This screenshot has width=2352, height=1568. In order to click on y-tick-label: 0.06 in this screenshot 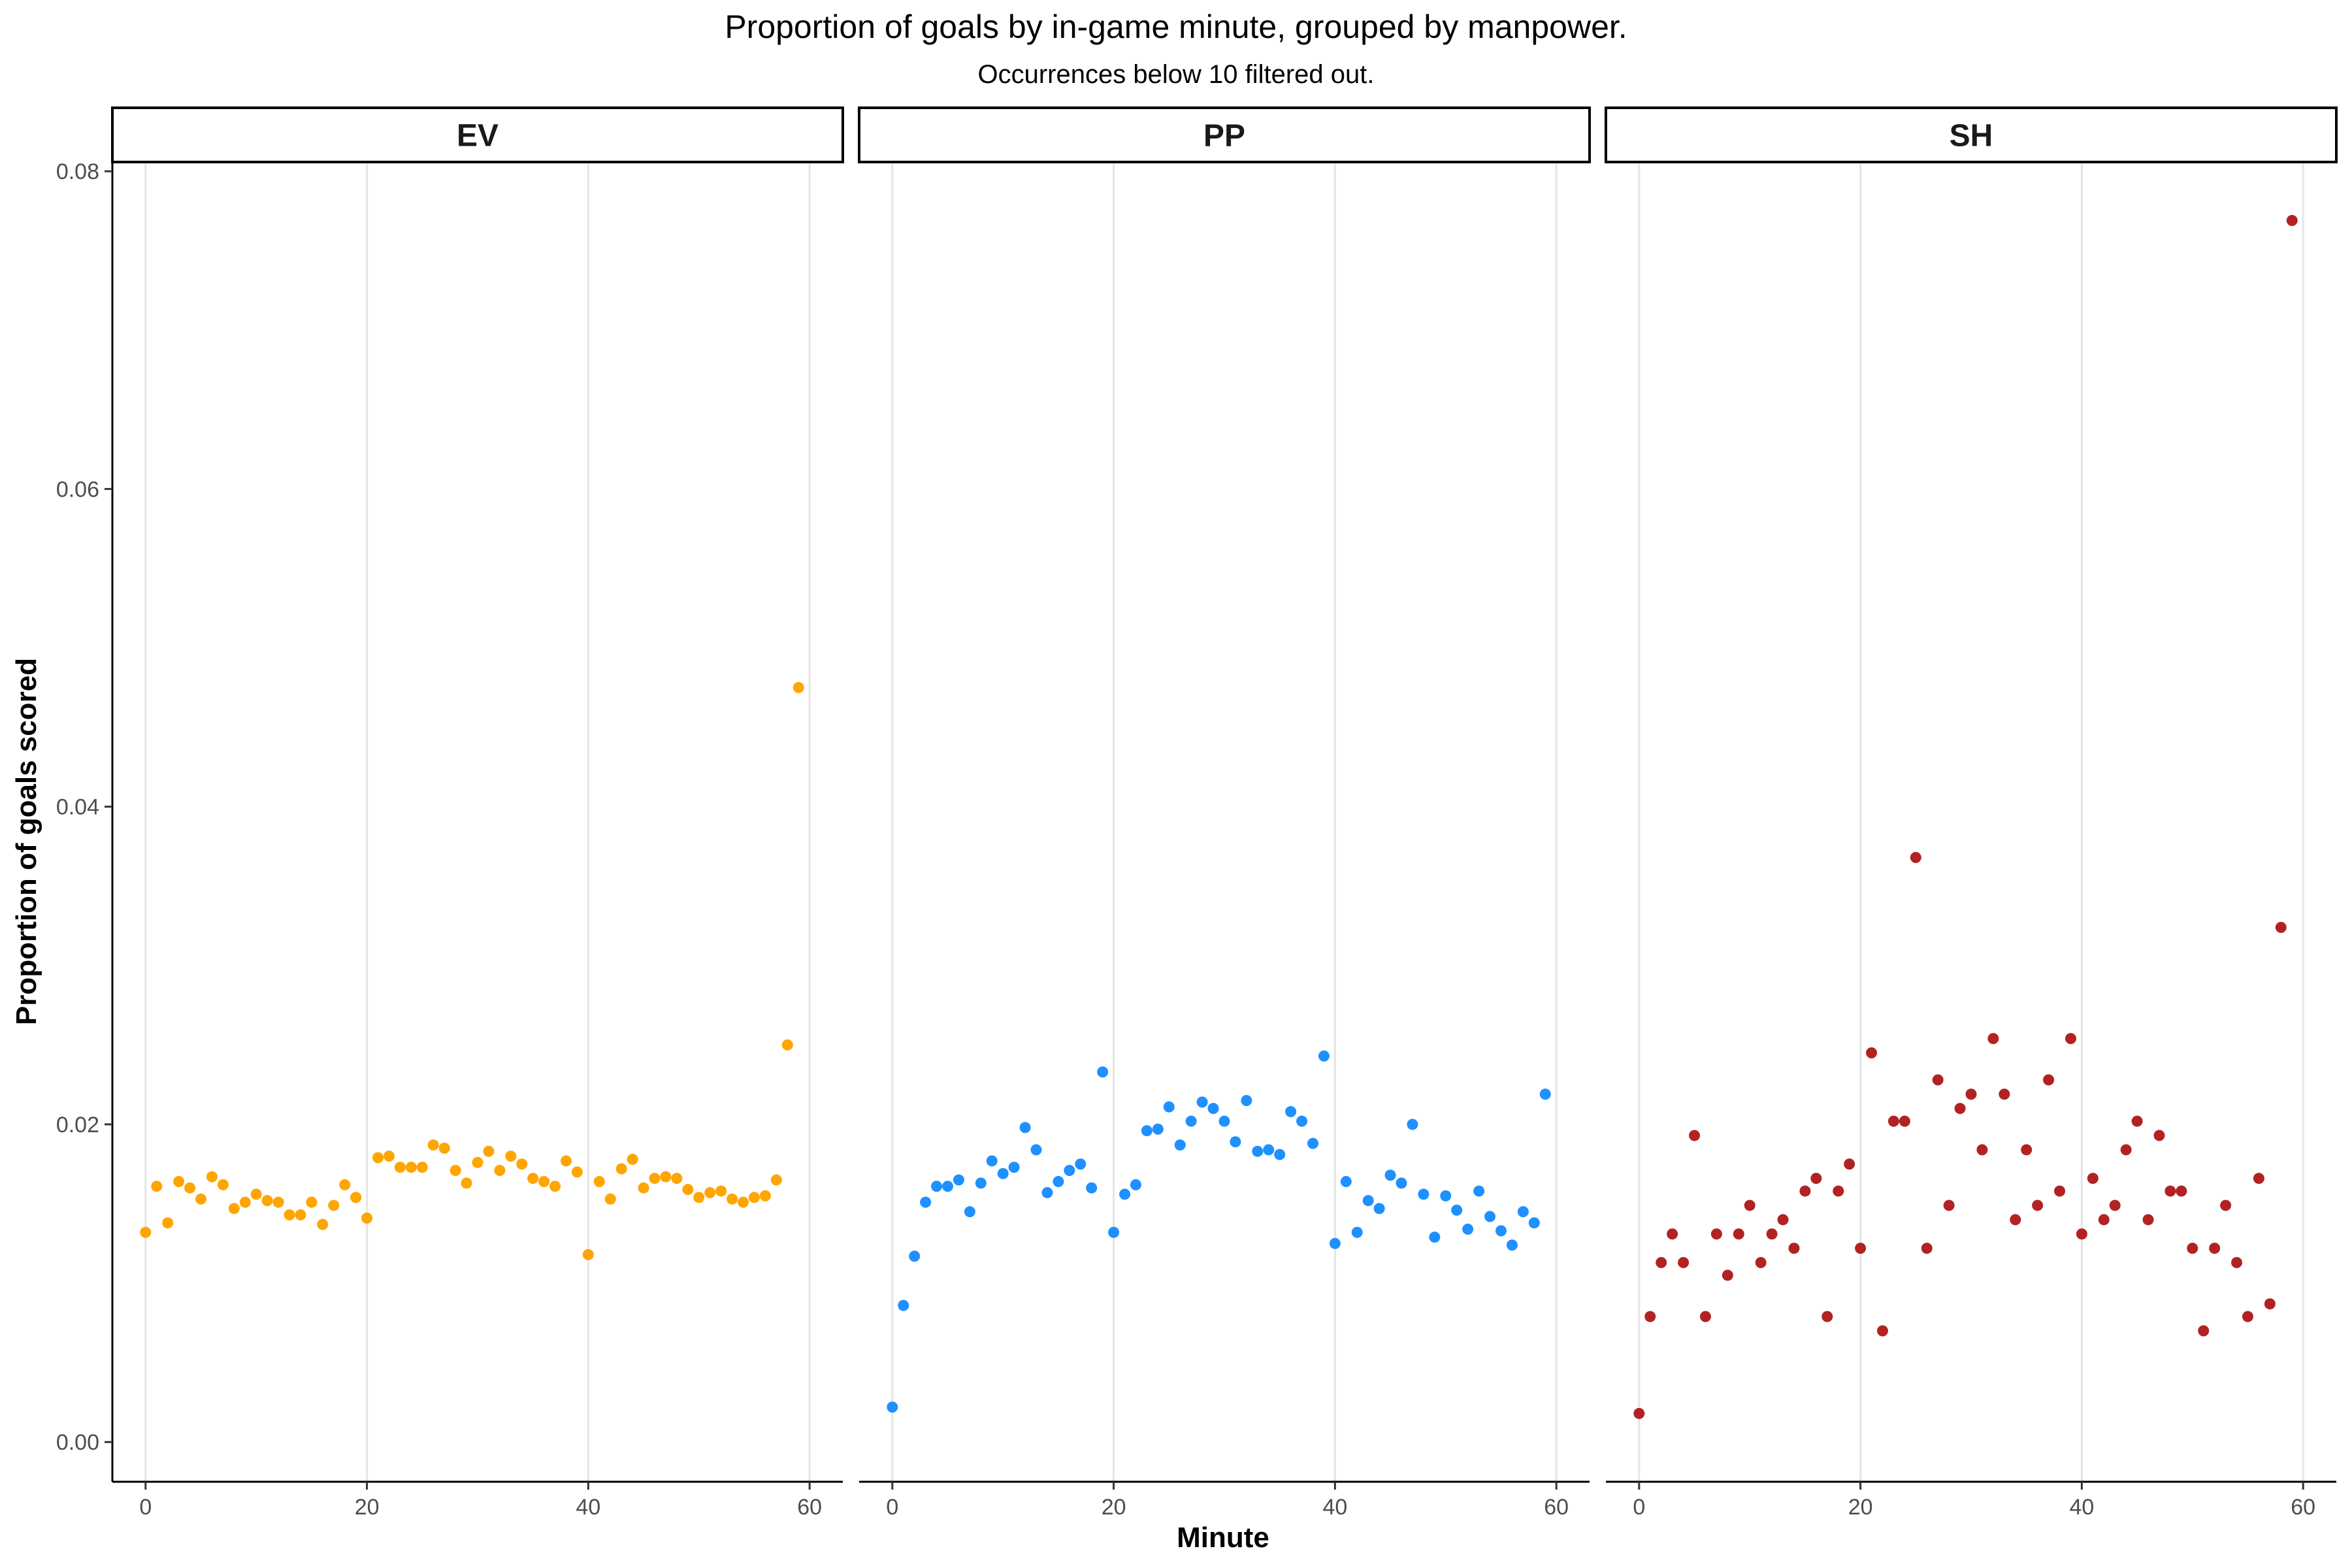, I will do `click(77, 489)`.